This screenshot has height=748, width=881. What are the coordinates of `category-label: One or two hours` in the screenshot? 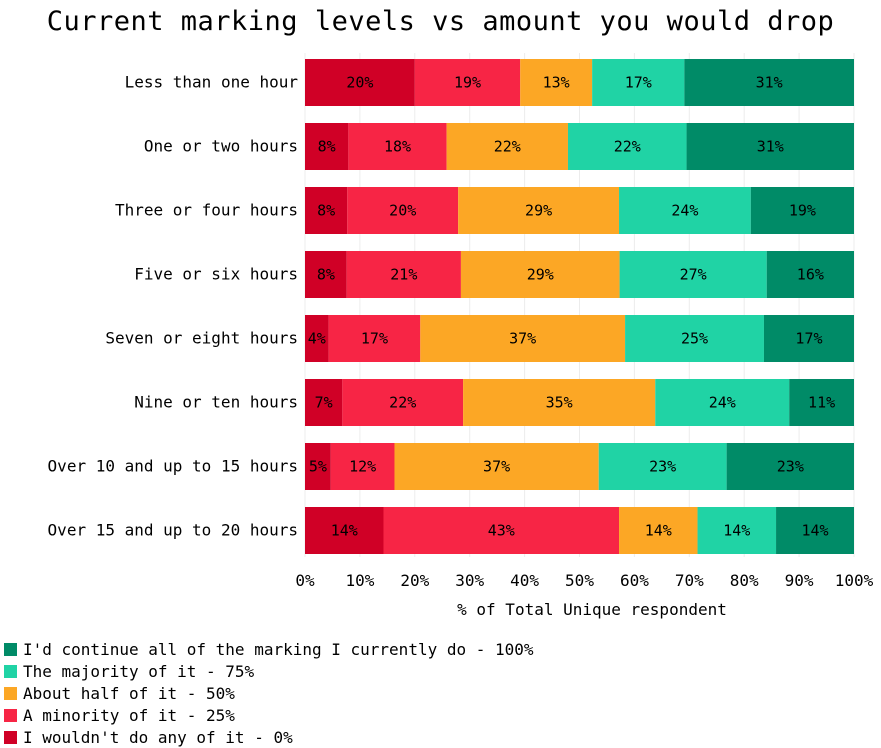 It's located at (221, 146).